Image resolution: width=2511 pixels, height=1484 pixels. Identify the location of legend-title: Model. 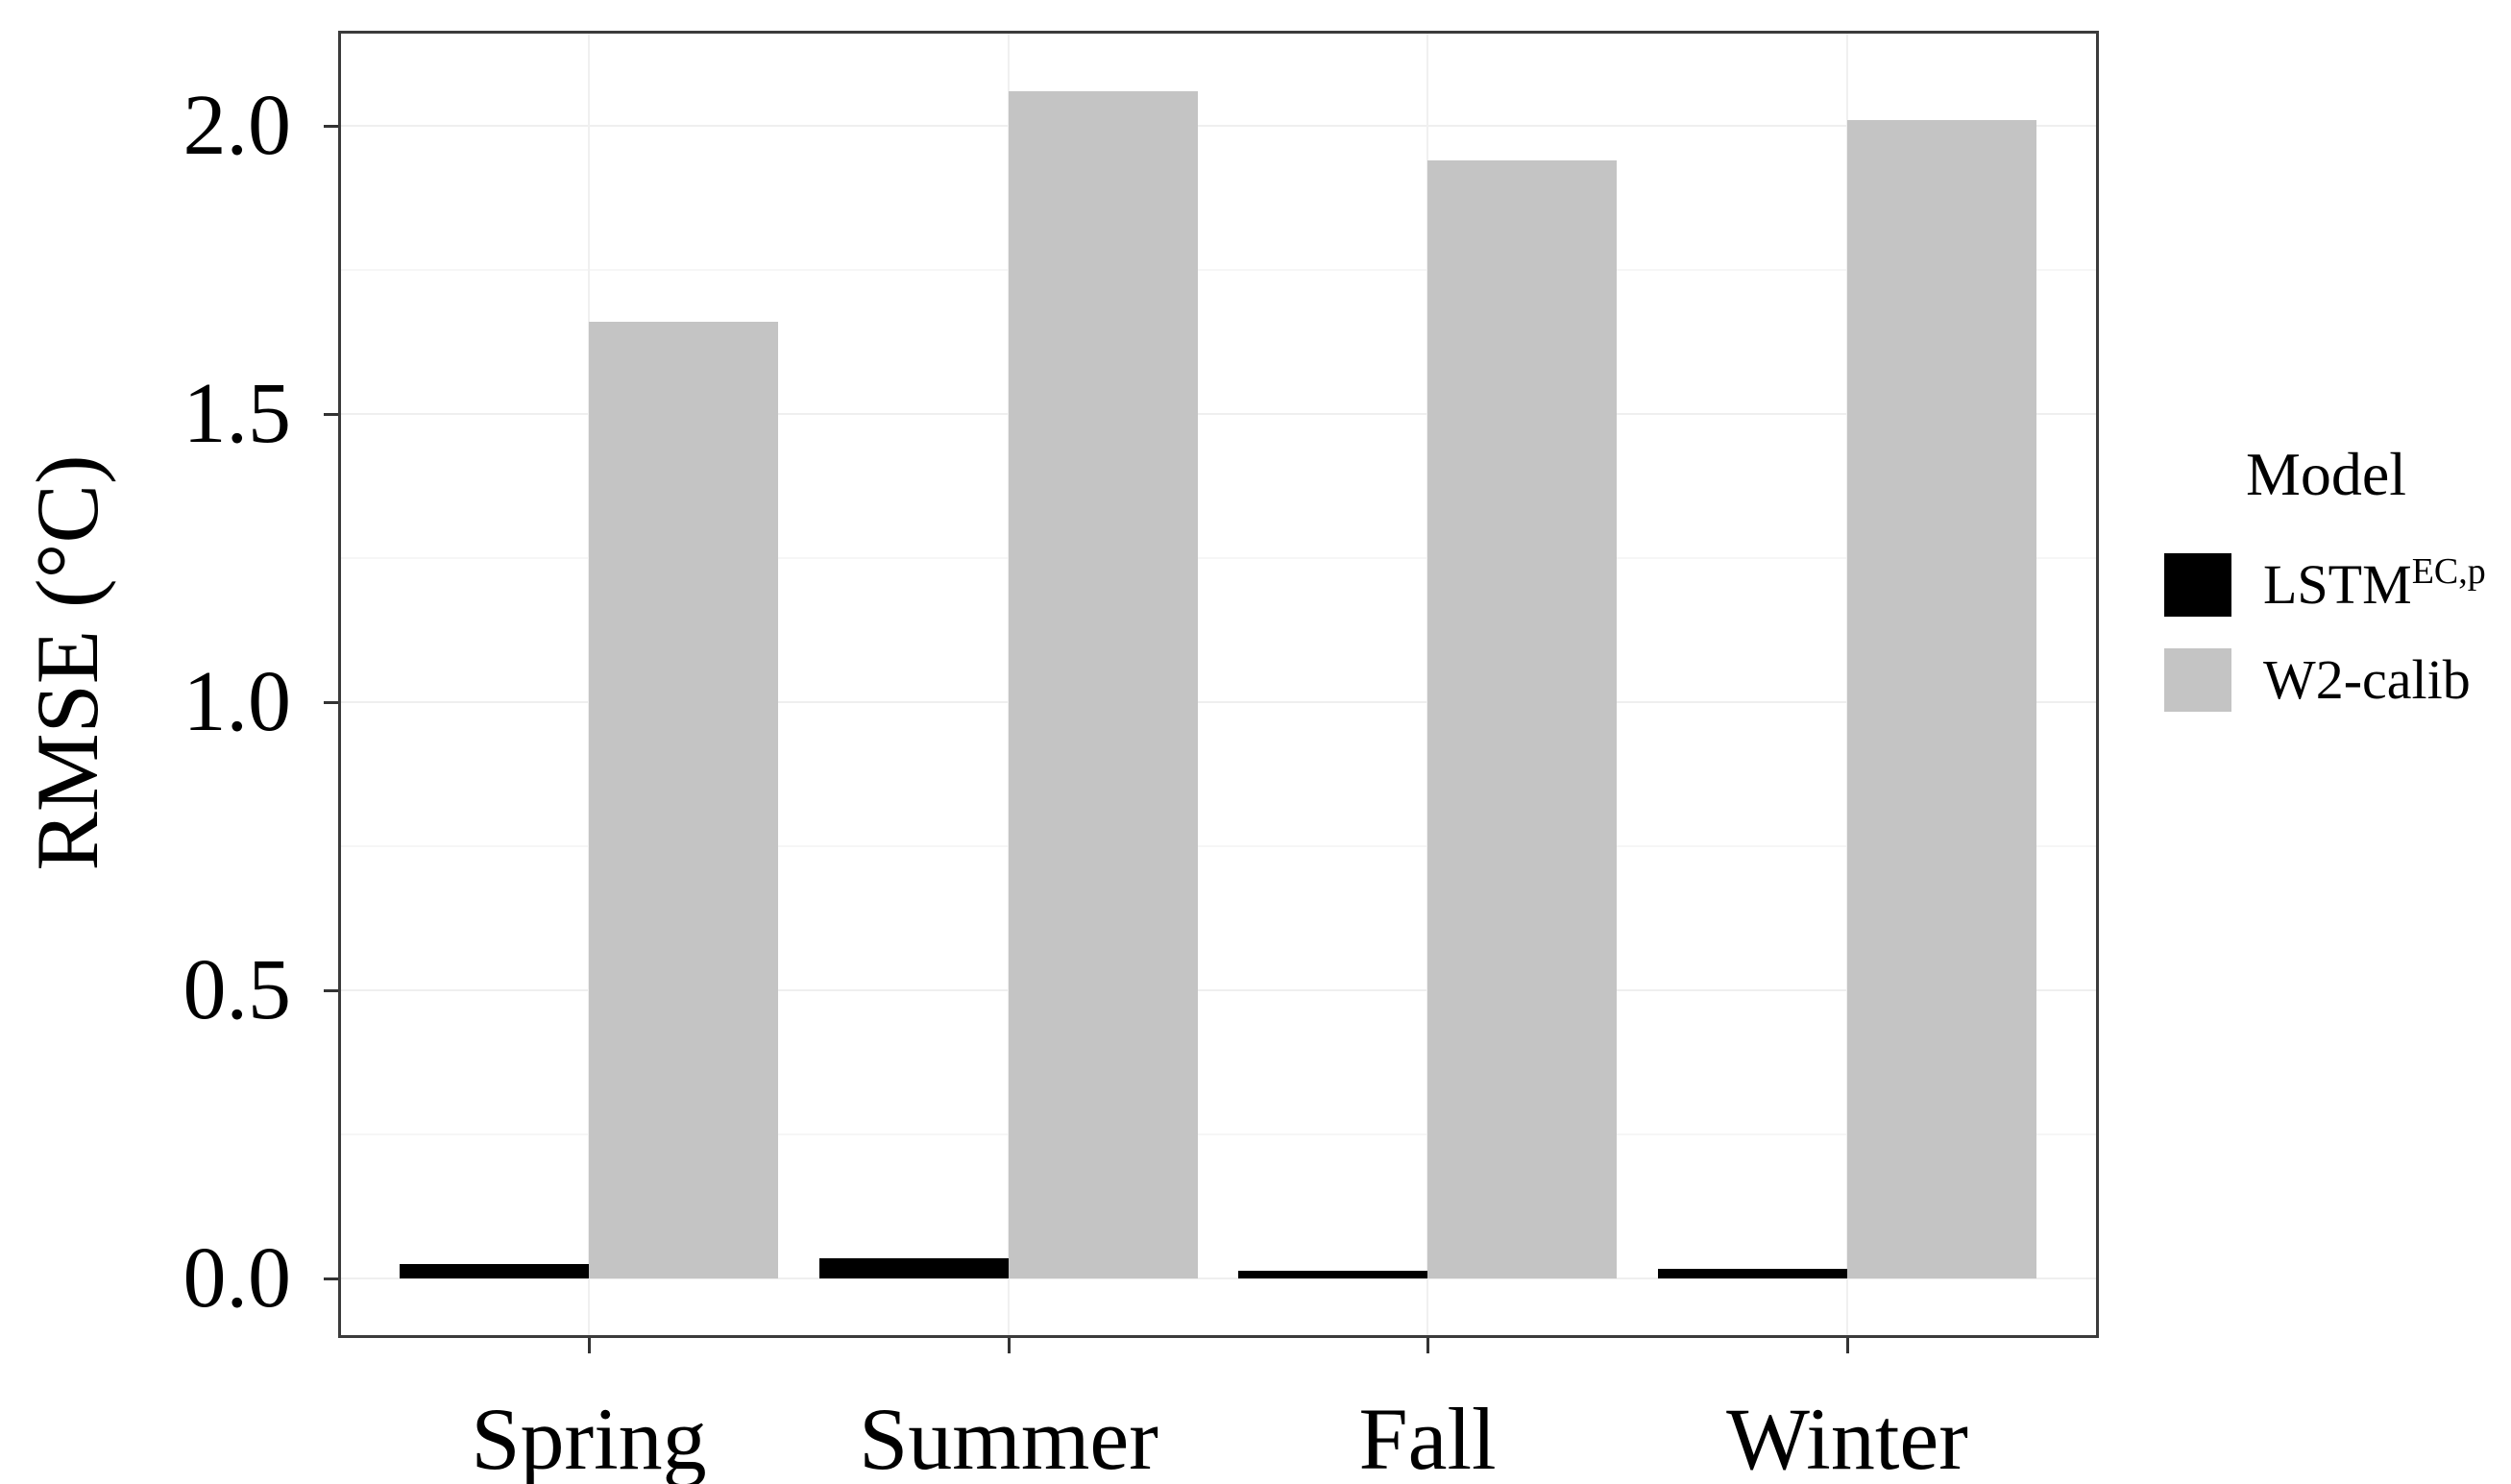
(2326, 474).